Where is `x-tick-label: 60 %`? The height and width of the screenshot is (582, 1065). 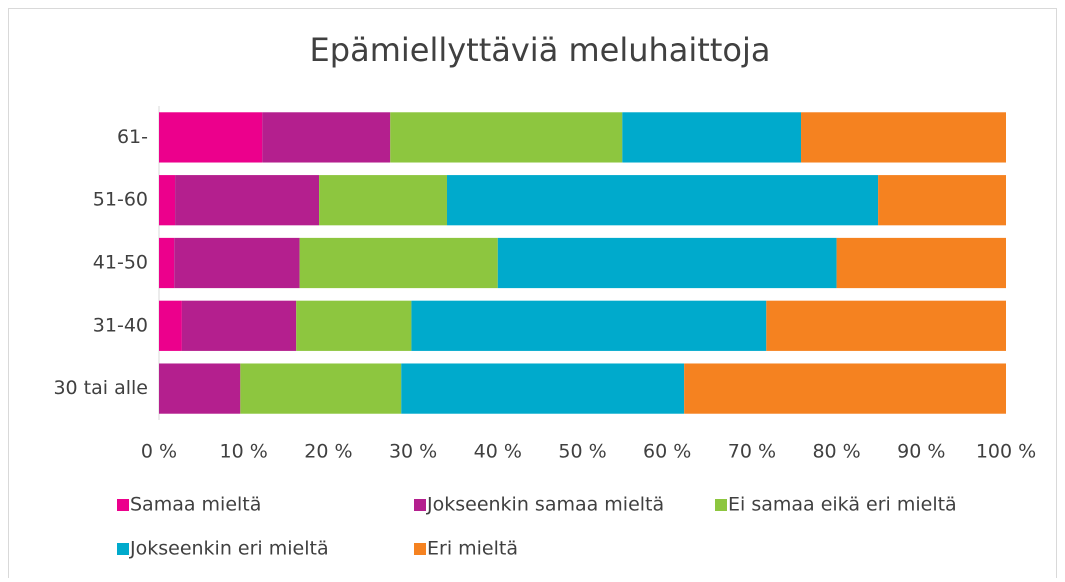 x-tick-label: 60 % is located at coordinates (667, 452).